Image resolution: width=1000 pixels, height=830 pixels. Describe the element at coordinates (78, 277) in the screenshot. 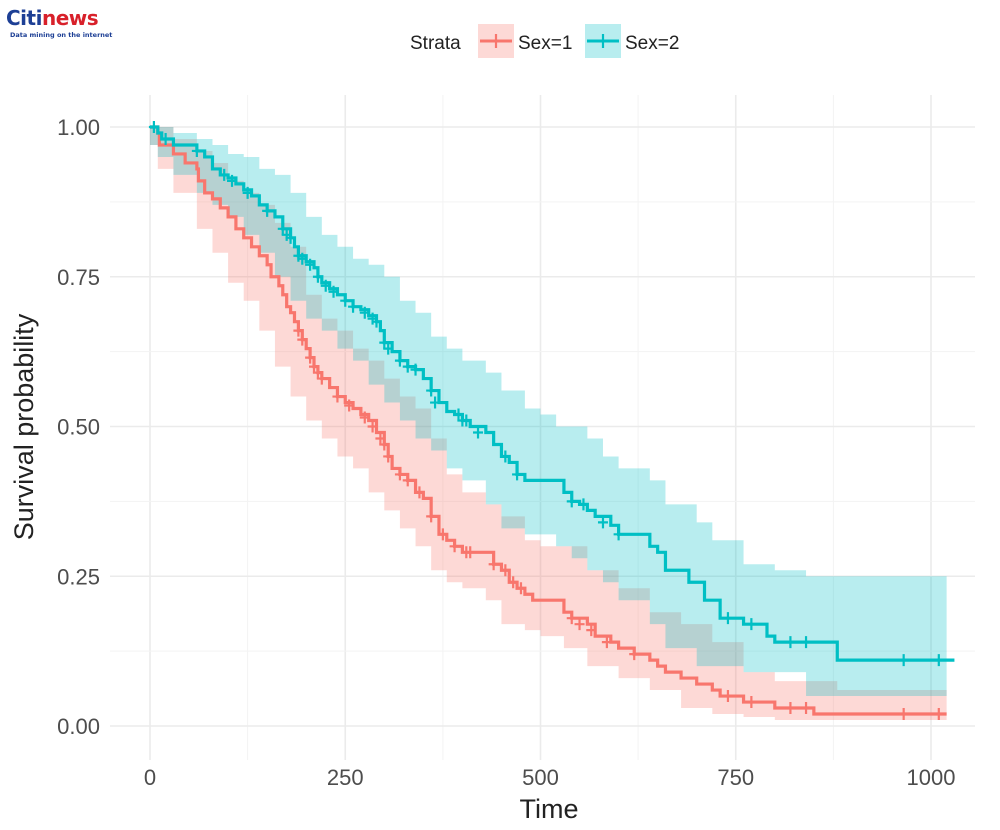

I see `y-tick-label: 0.75` at that location.